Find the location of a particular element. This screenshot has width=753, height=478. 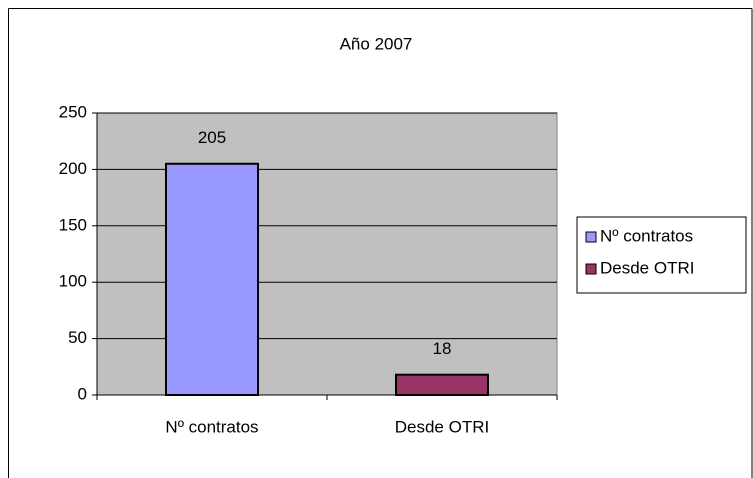

data-label: 205 is located at coordinates (212, 137).